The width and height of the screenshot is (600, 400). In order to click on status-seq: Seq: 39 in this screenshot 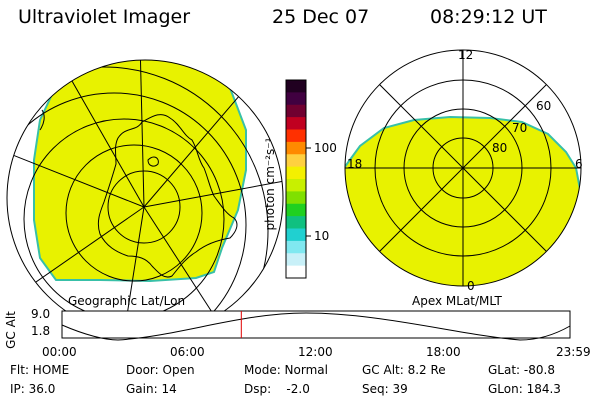, I will do `click(385, 389)`.